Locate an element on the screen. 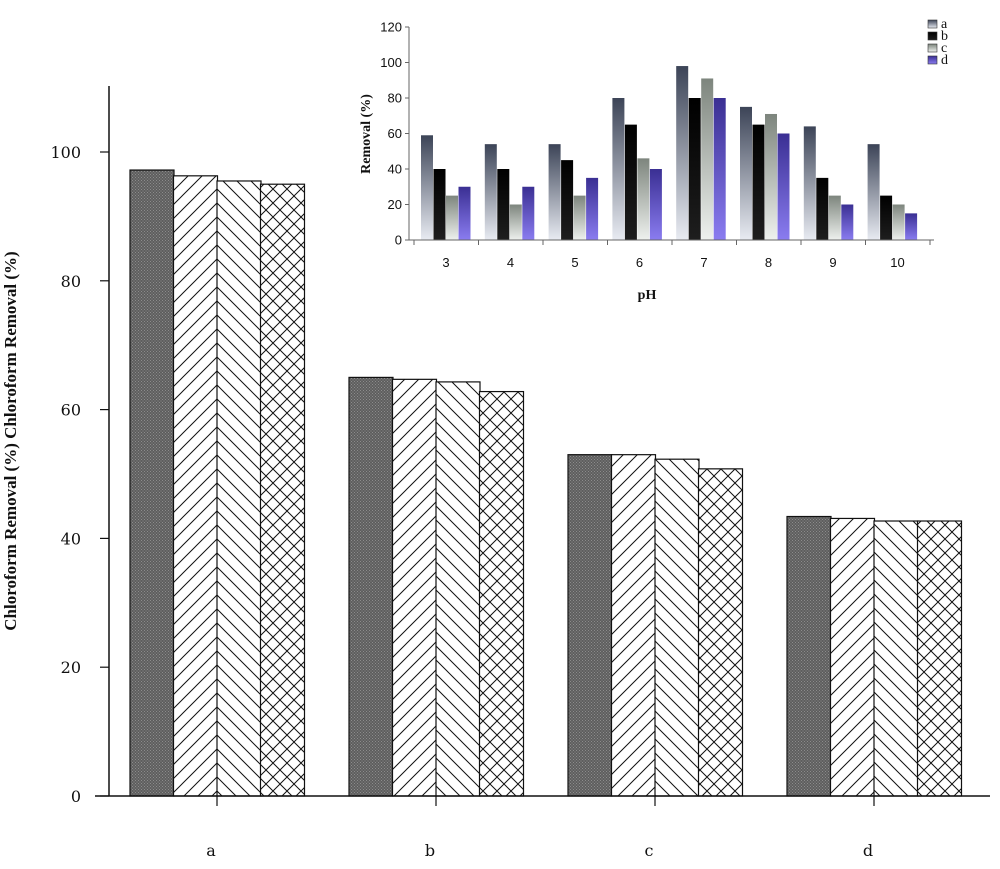 The height and width of the screenshot is (869, 1000). inset-bar-pH8-b is located at coordinates (758, 182).